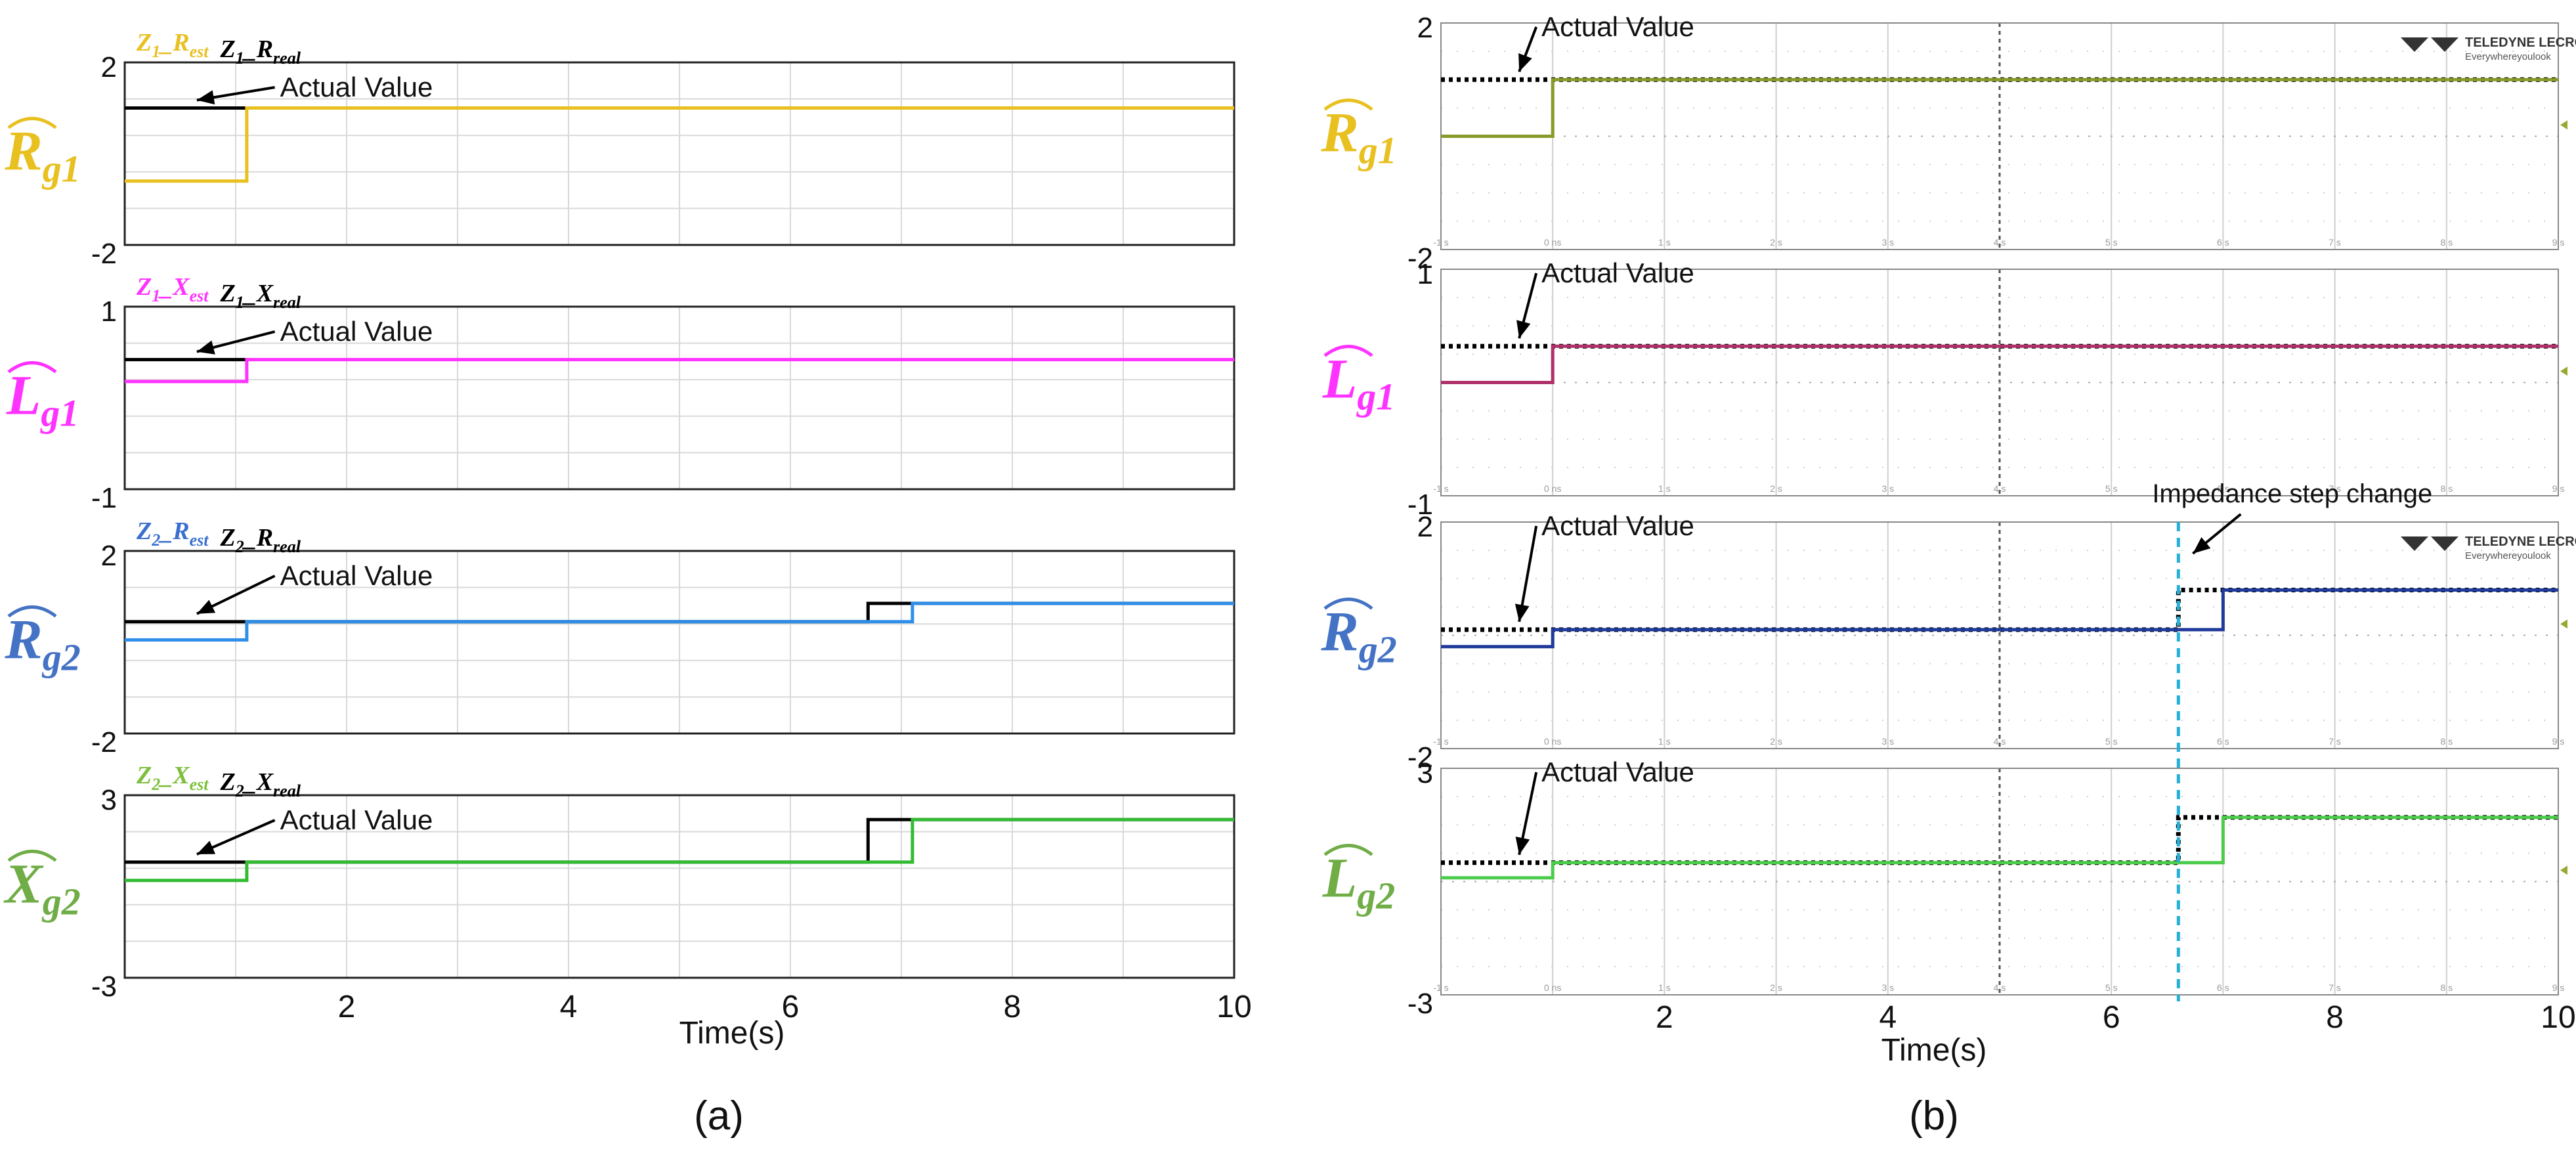 This screenshot has width=2576, height=1159. What do you see at coordinates (2520, 42) in the screenshot?
I see `panel-b-subplot-1-logo-brand: TELEDYNE LECROY` at bounding box center [2520, 42].